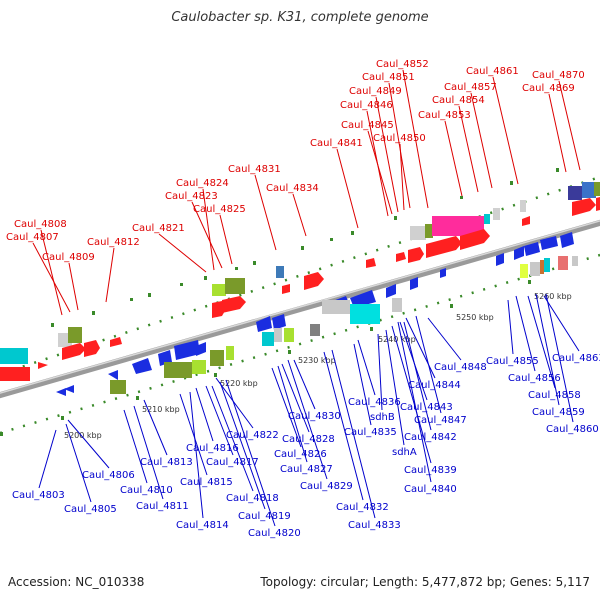  I want to click on gene-label: Caul_4851, so click(388, 77).